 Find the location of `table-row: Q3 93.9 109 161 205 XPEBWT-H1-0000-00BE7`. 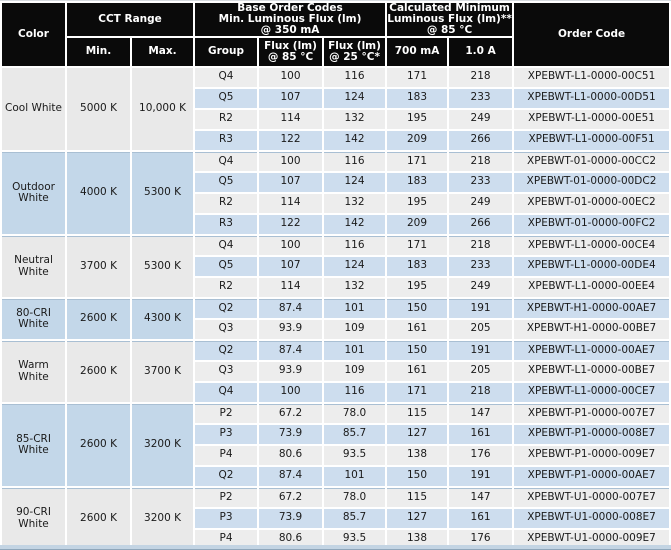

table-row: Q3 93.9 109 161 205 XPEBWT-H1-0000-00BE7 is located at coordinates (336, 329).